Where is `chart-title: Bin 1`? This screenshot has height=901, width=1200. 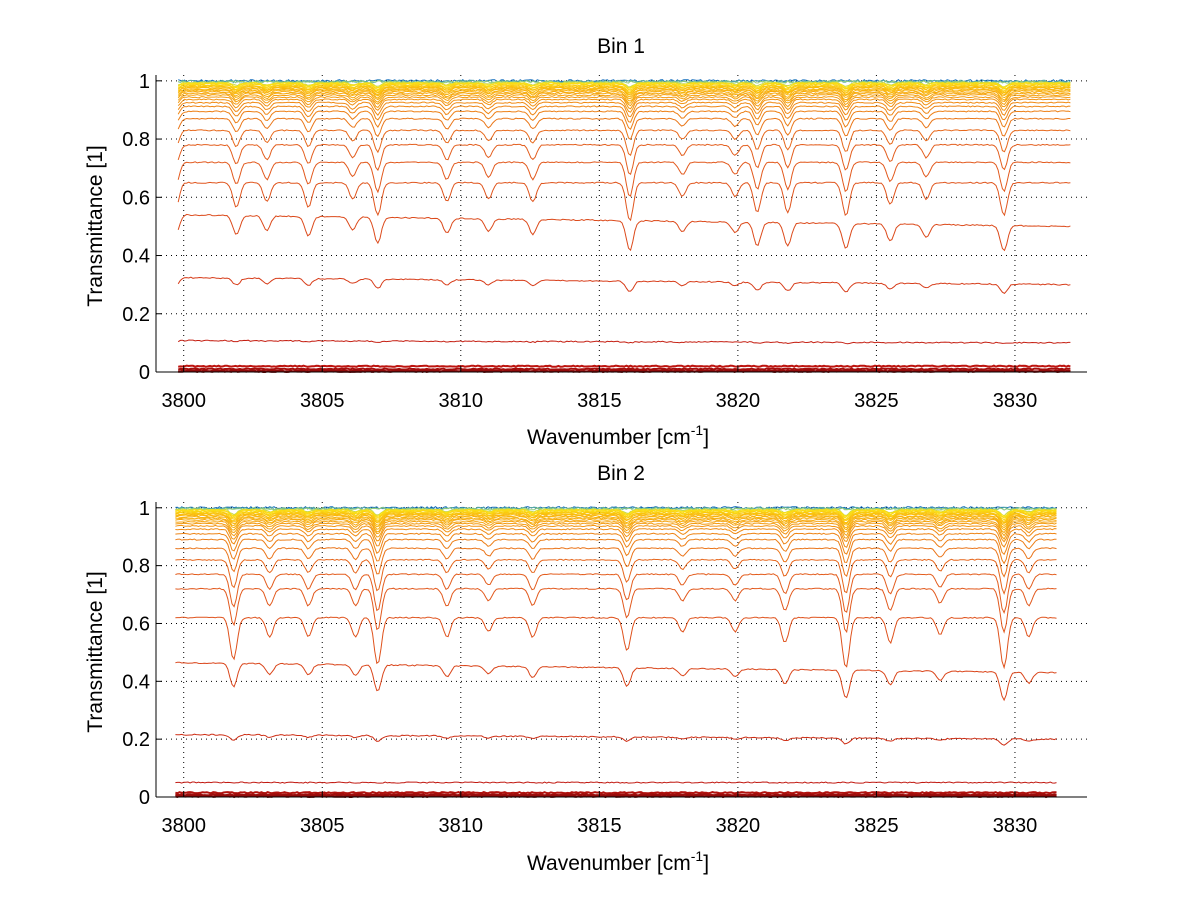 chart-title: Bin 1 is located at coordinates (621, 46).